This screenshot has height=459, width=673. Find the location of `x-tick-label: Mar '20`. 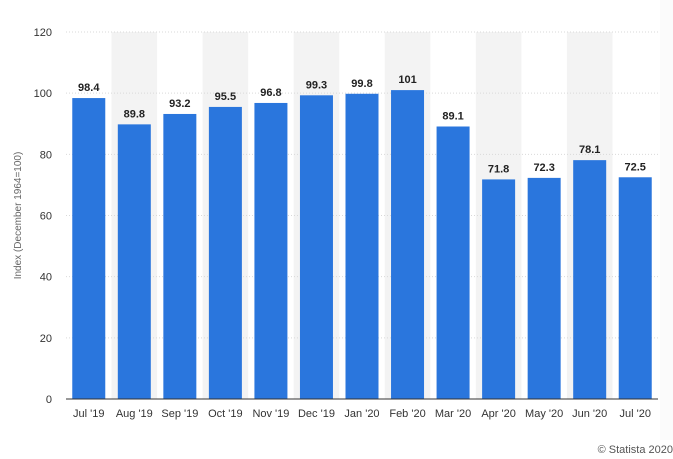

x-tick-label: Mar '20 is located at coordinates (453, 414).